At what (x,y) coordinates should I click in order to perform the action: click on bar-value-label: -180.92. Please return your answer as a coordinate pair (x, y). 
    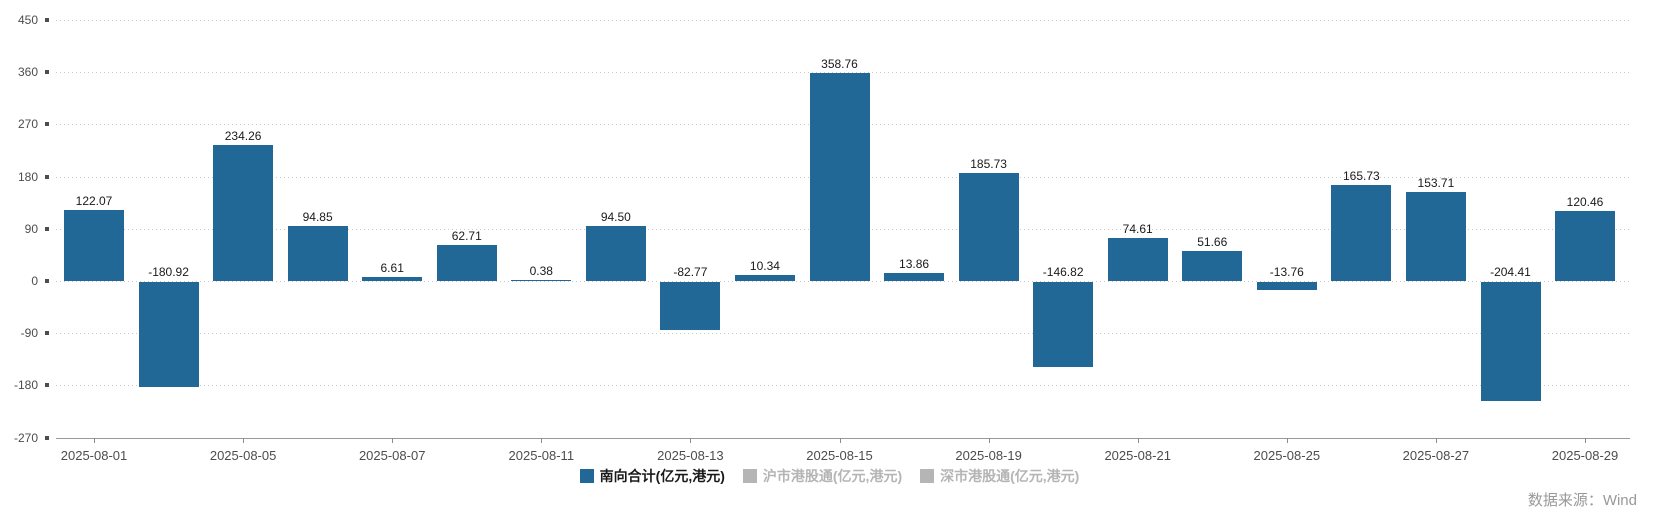
    Looking at the image, I should click on (168, 272).